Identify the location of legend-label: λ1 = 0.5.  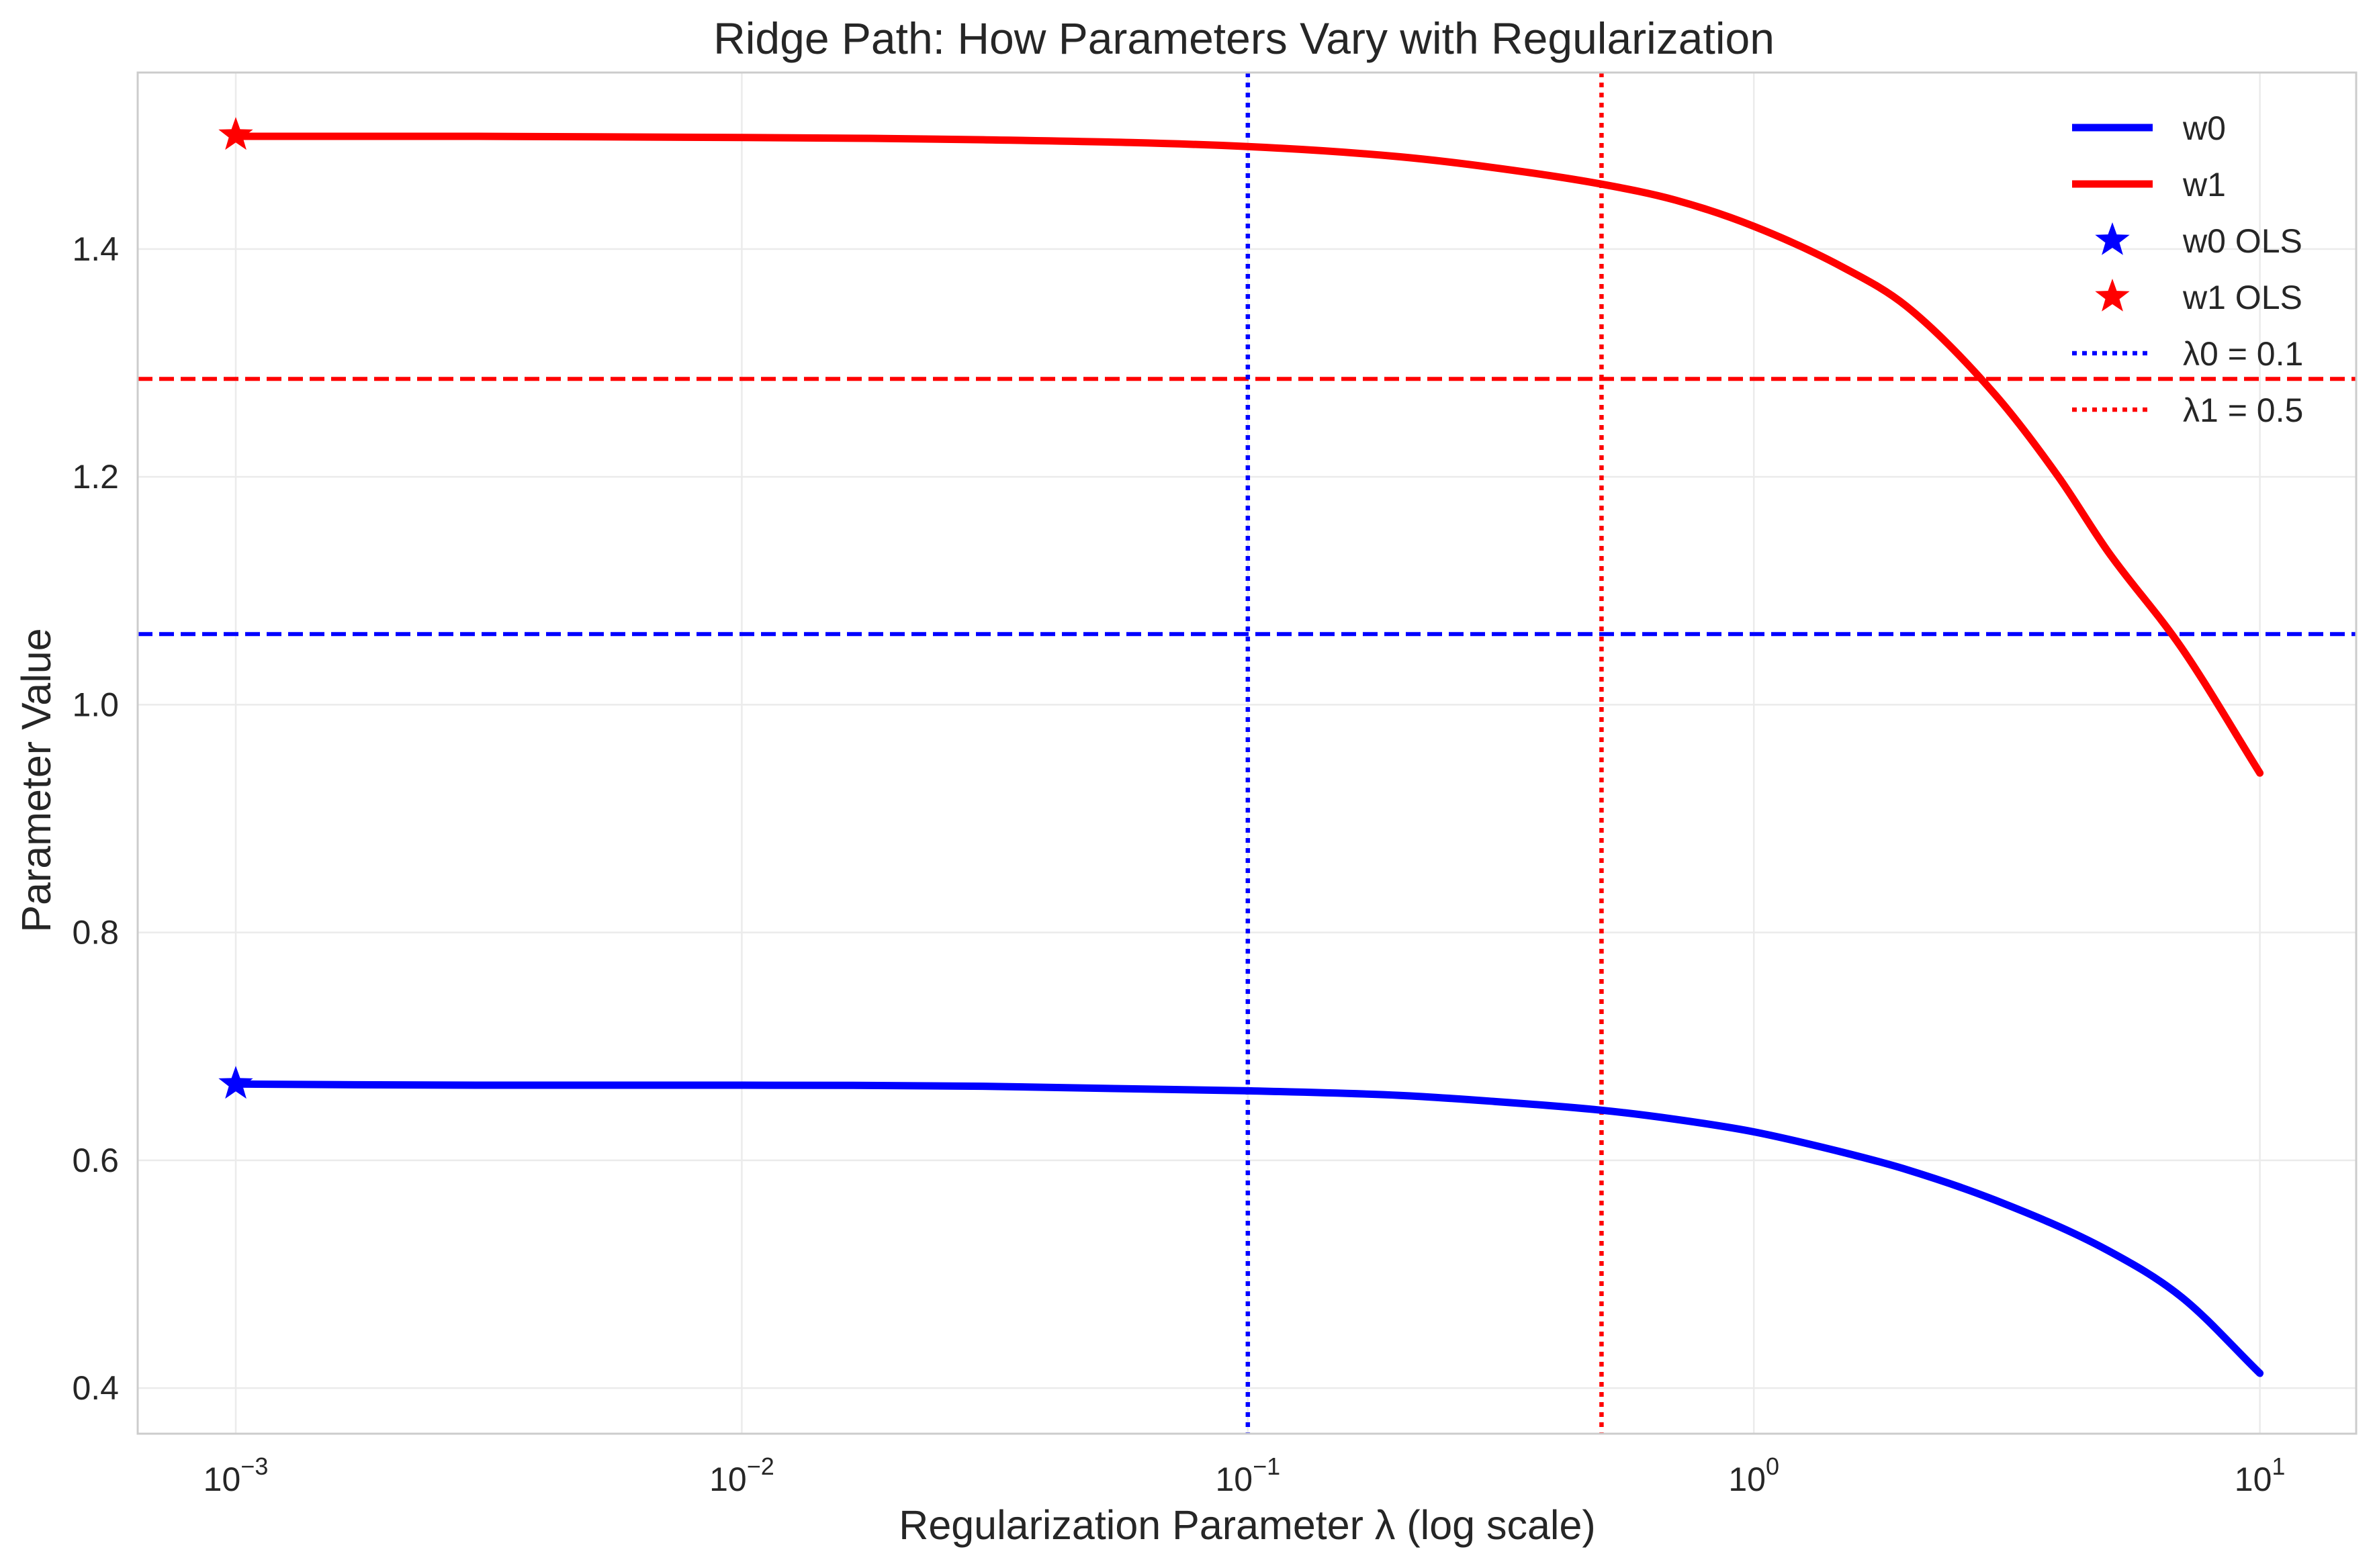
(2243, 410).